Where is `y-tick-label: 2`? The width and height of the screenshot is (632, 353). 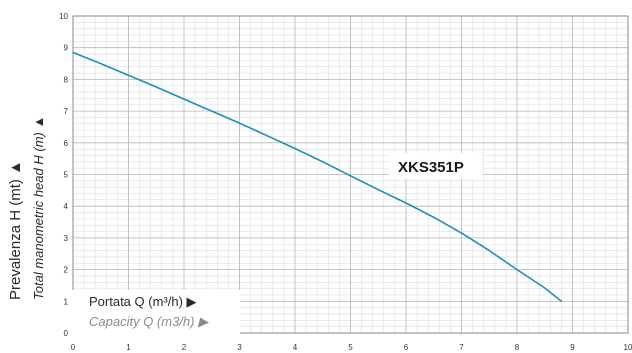
y-tick-label: 2 is located at coordinates (66, 270).